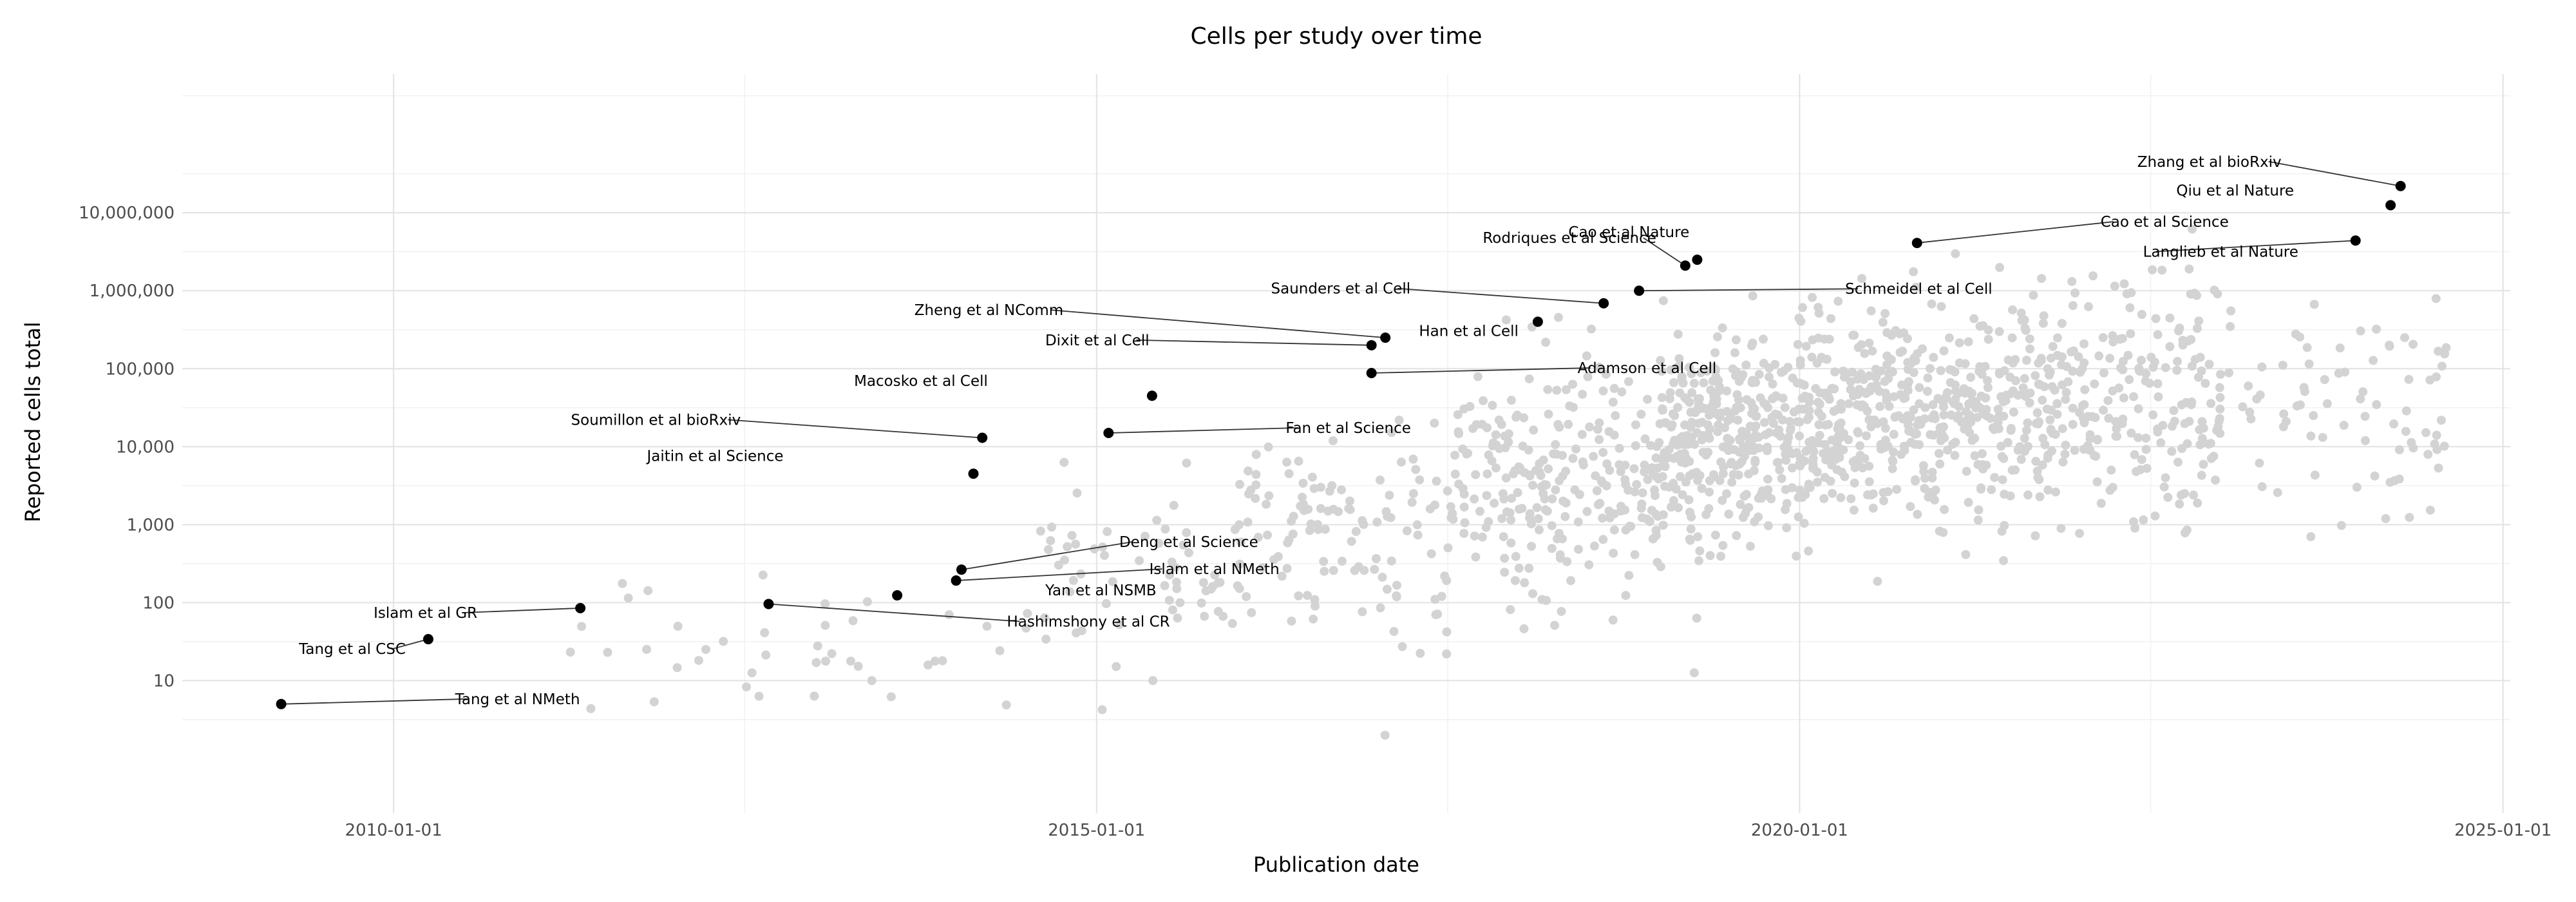  I want to click on highlighted-point, so click(580, 607).